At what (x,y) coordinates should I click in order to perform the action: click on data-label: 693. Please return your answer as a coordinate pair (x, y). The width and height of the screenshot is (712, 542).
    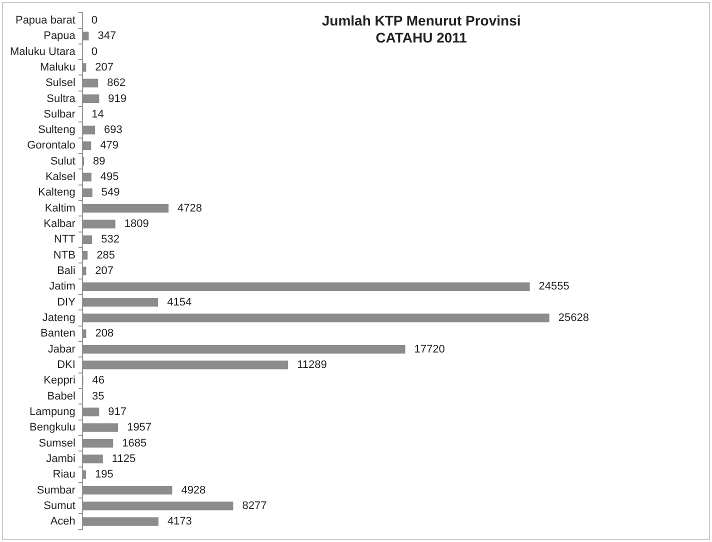
    Looking at the image, I should click on (113, 130).